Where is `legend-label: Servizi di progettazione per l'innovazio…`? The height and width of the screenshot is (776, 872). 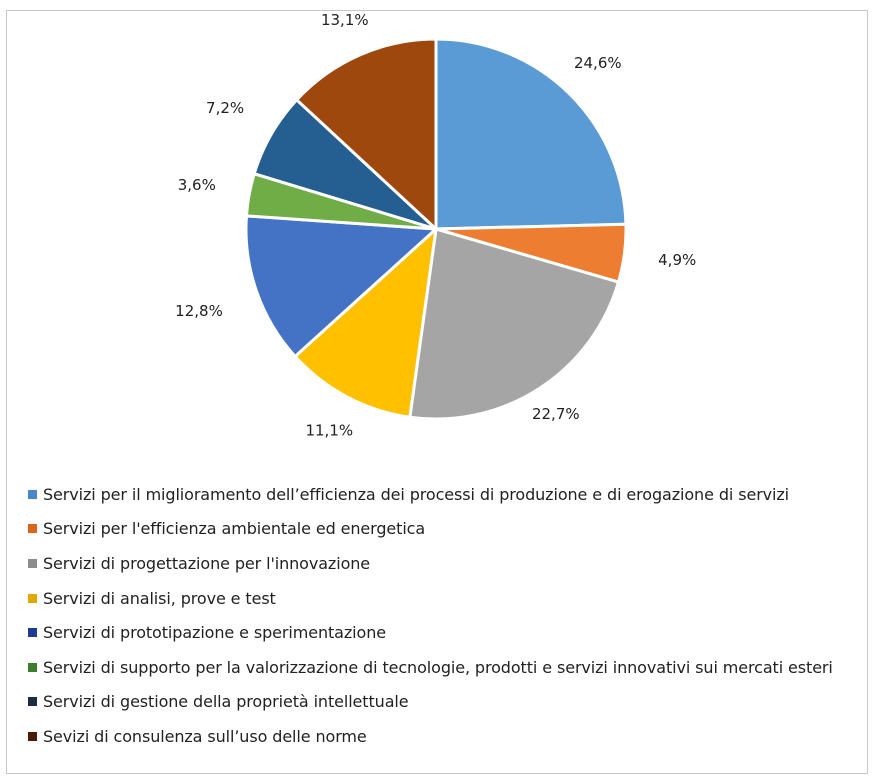 legend-label: Servizi di progettazione per l'innovazio… is located at coordinates (207, 563).